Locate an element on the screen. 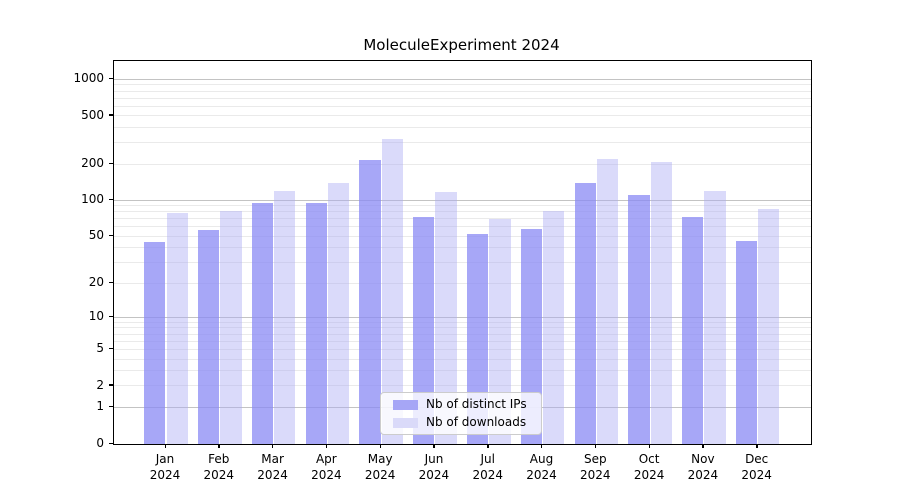  bar-nb-of-distinct-ips-dec-2024 is located at coordinates (746, 342).